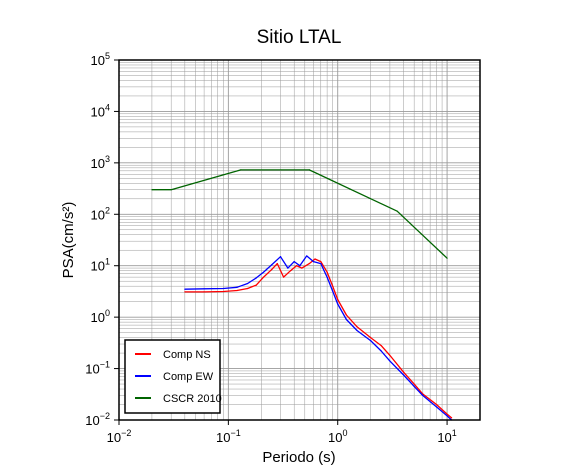 The image size is (586, 475). What do you see at coordinates (97, 368) in the screenshot?
I see `y-tick-label: 10⁻¹` at bounding box center [97, 368].